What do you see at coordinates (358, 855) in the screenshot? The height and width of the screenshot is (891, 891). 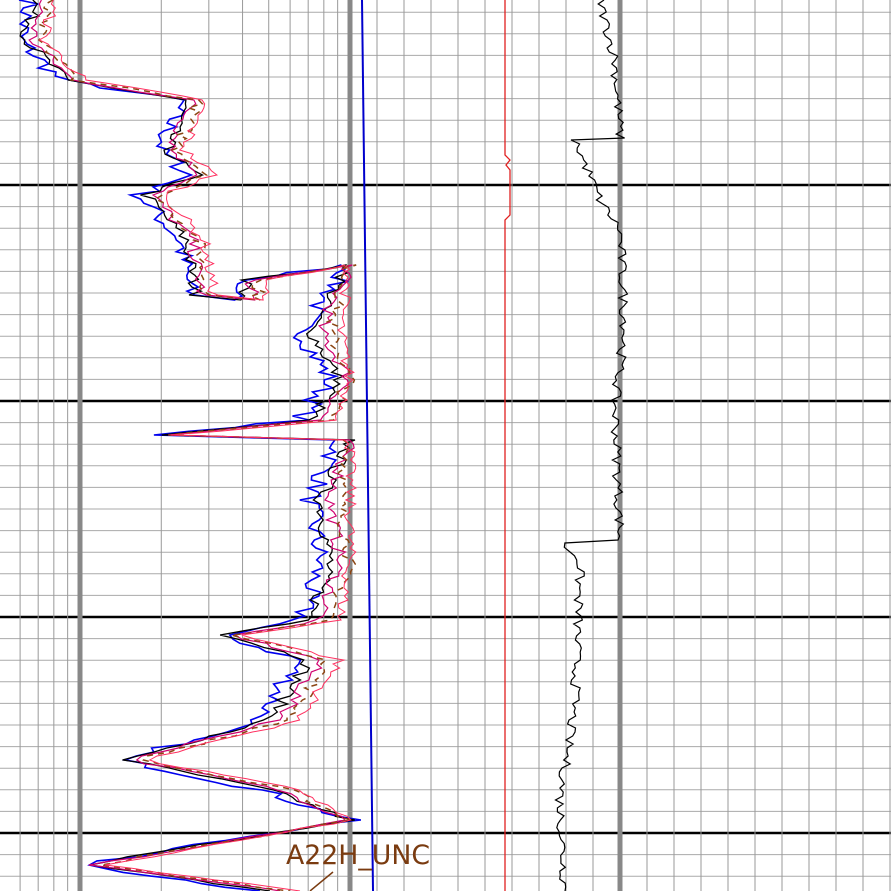 I see `curve-label: A22H_UNC` at bounding box center [358, 855].